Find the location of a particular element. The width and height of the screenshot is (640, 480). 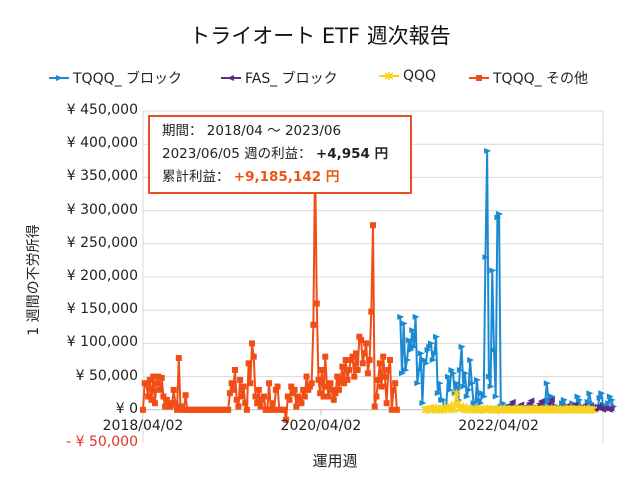

legend-item: TQQQ_ ブロック is located at coordinates (115, 78).